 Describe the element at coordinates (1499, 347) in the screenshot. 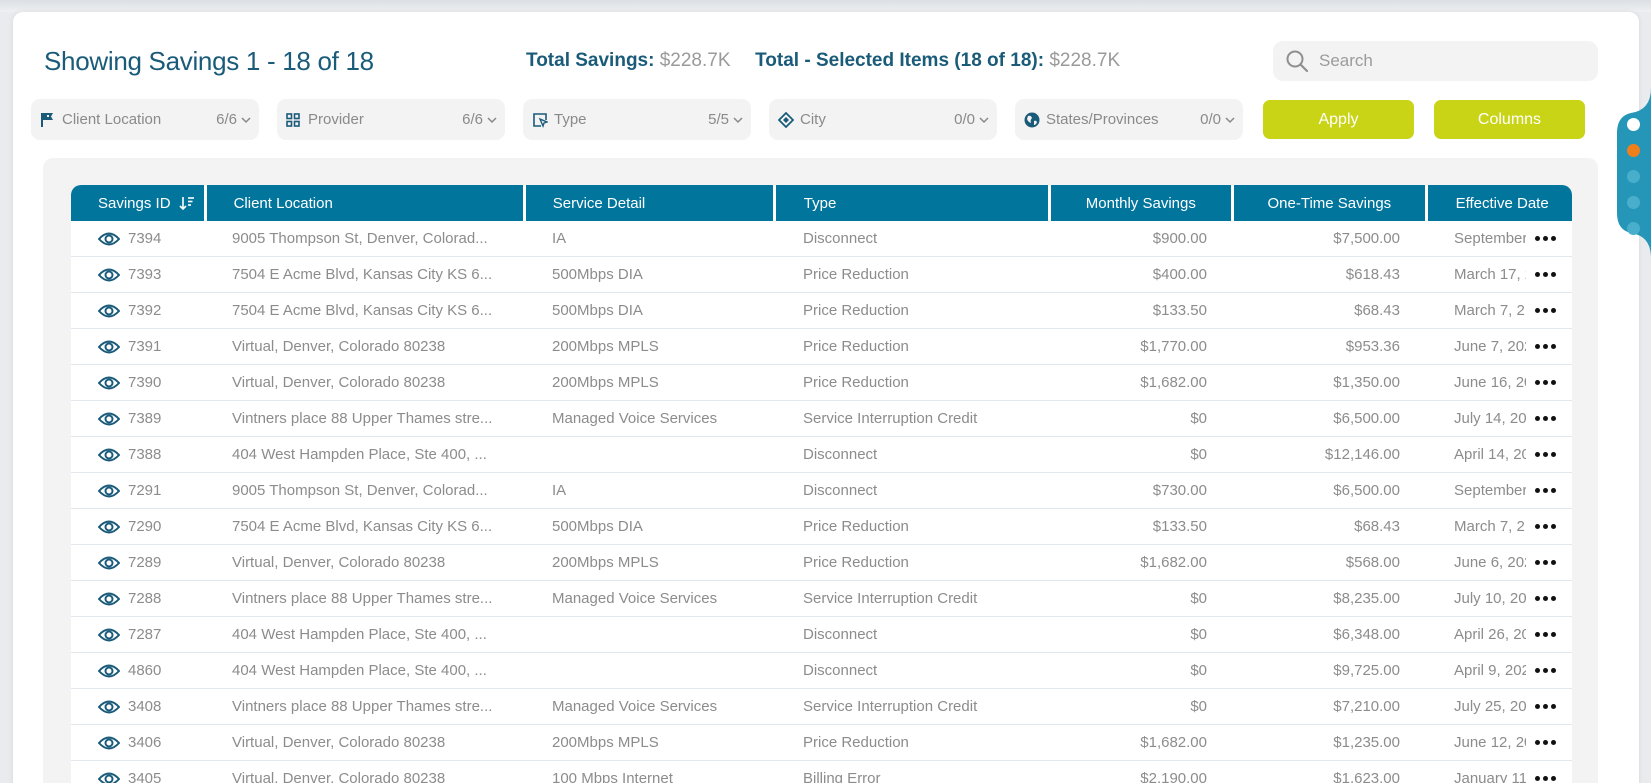

I see `cell-effective-date: June 7, 202` at that location.